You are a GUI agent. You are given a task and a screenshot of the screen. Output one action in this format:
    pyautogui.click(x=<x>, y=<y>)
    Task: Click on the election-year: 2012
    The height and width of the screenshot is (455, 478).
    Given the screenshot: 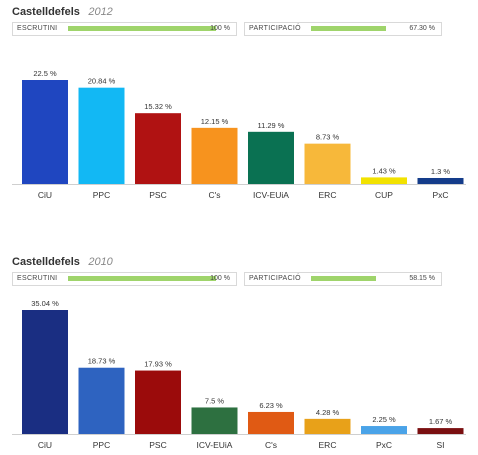 What is the action you would take?
    pyautogui.click(x=100, y=12)
    